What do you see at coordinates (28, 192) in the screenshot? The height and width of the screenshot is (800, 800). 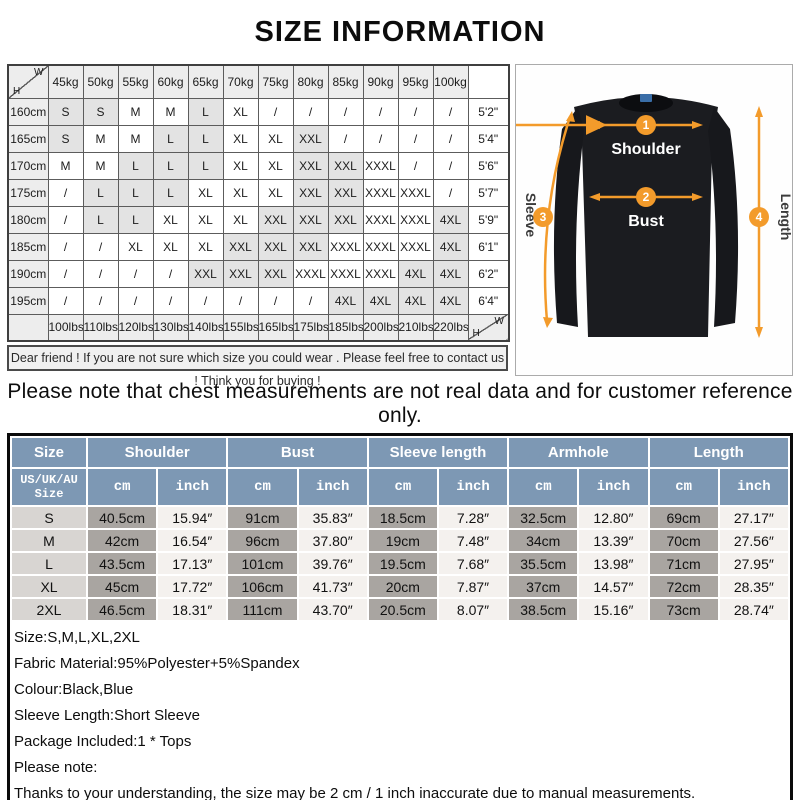 I see `height-cell: 175cm` at bounding box center [28, 192].